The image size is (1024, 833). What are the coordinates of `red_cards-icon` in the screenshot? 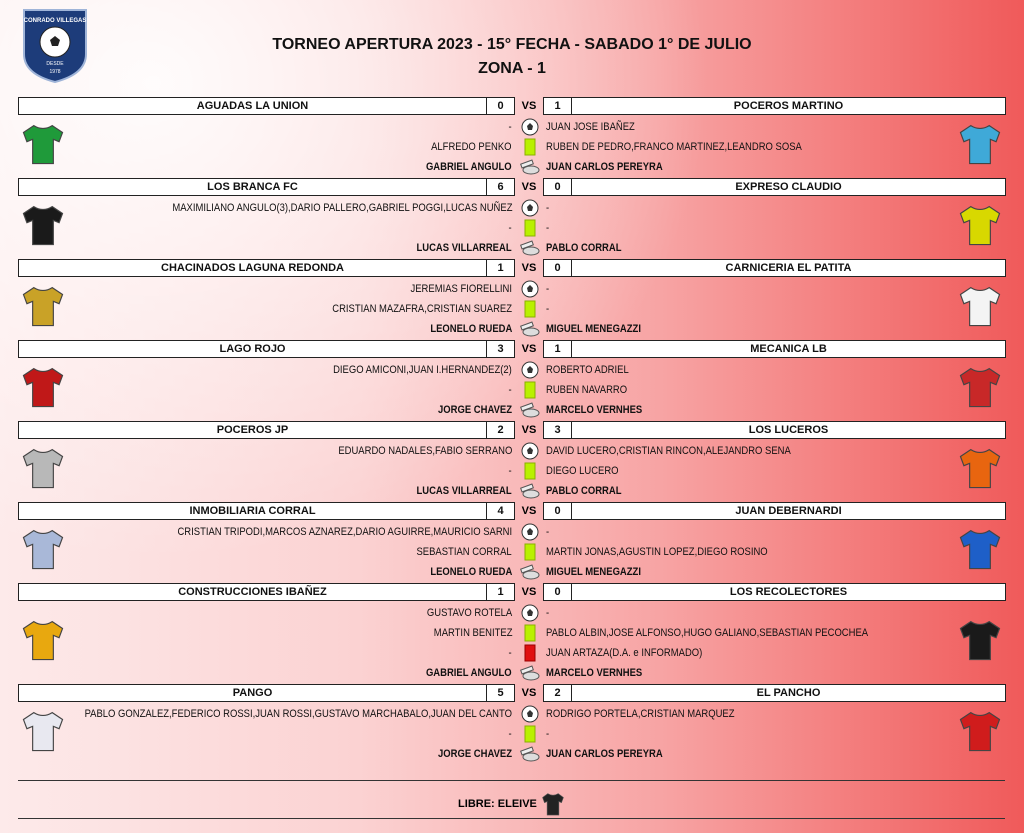 It's located at (530, 653).